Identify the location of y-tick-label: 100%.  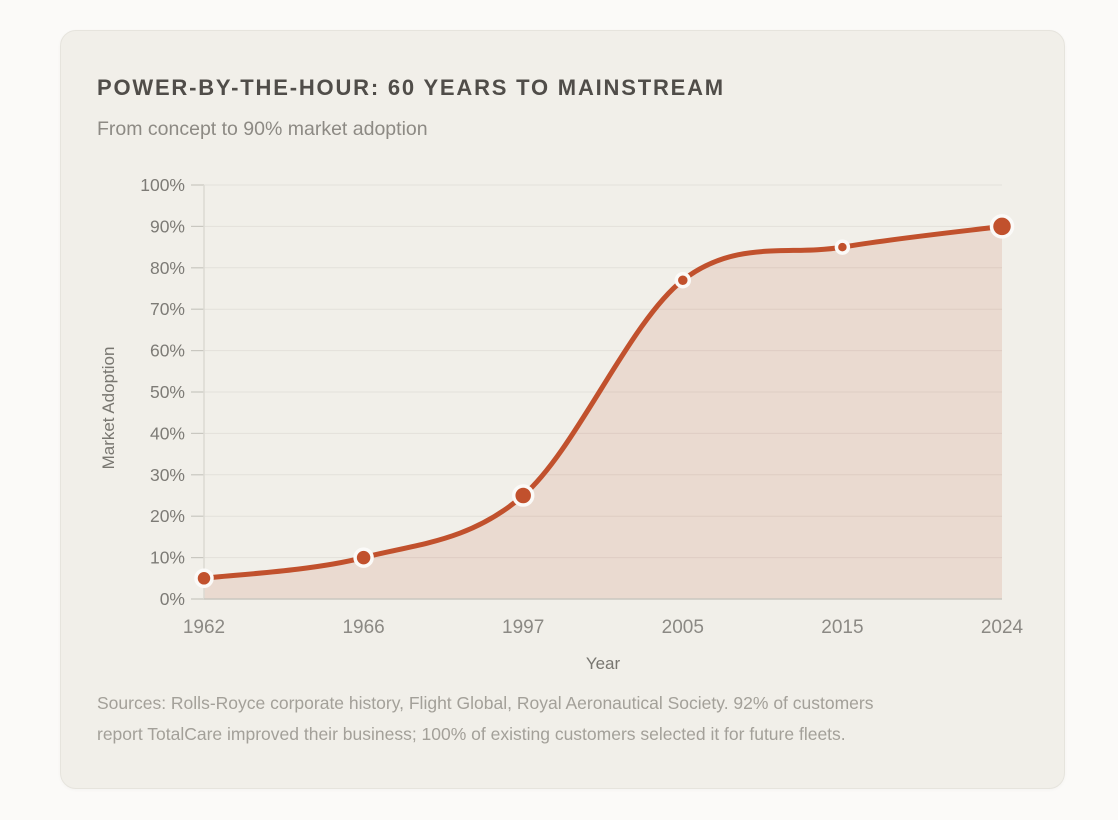
(162, 185).